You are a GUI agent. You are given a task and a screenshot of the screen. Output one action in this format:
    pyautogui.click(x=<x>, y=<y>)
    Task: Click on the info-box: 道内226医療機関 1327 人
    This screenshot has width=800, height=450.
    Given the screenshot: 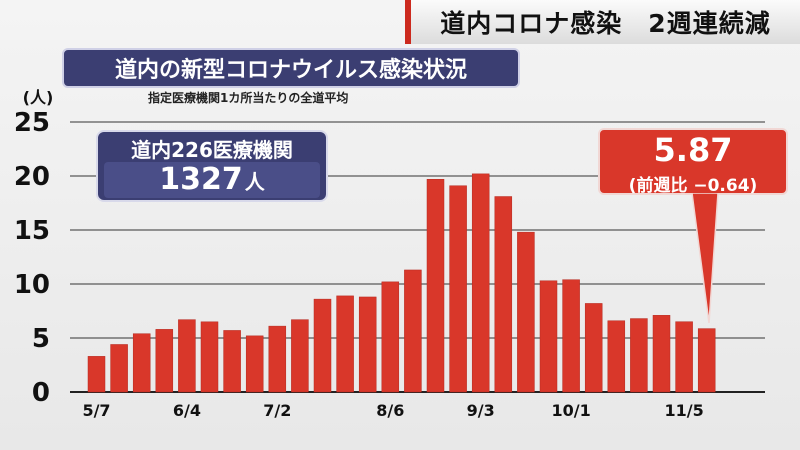 What is the action you would take?
    pyautogui.click(x=212, y=166)
    